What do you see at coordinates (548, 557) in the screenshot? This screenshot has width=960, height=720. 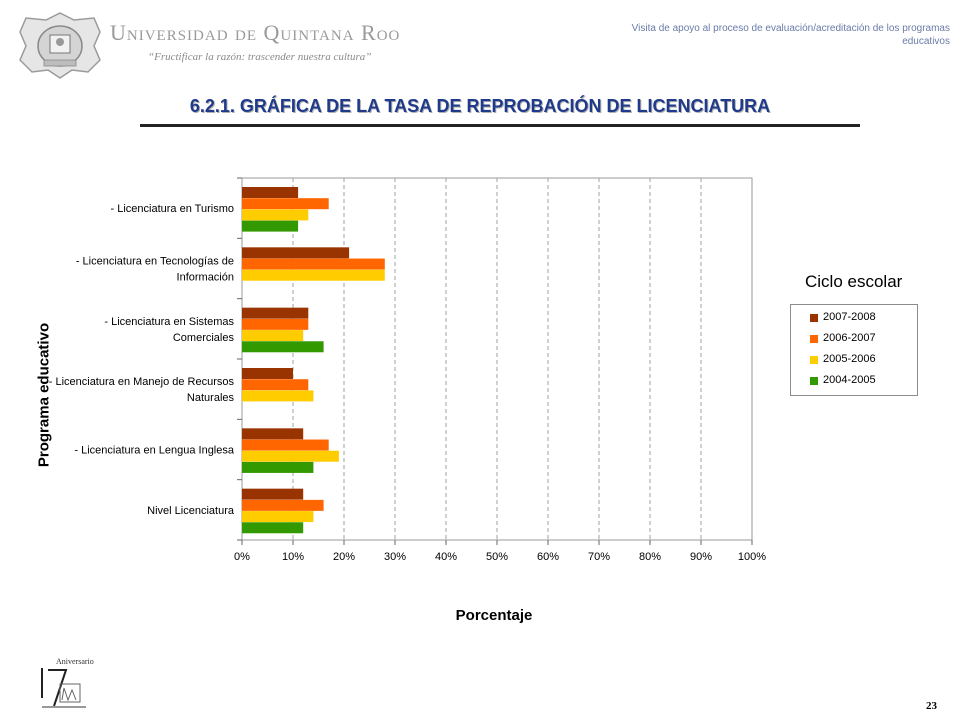 I see `x-tick-label: 60%` at bounding box center [548, 557].